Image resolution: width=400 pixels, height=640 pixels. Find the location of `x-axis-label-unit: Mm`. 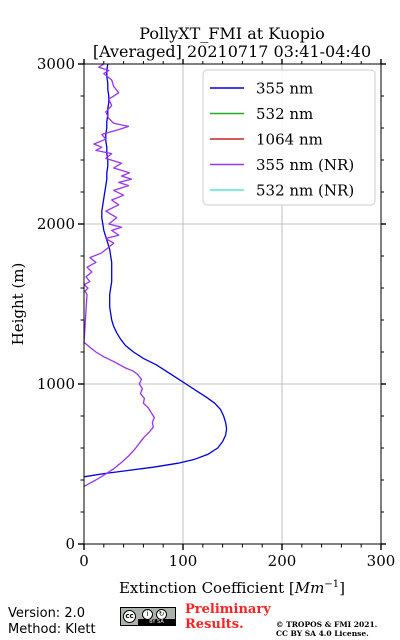

x-axis-label-unit: Mm is located at coordinates (309, 588).